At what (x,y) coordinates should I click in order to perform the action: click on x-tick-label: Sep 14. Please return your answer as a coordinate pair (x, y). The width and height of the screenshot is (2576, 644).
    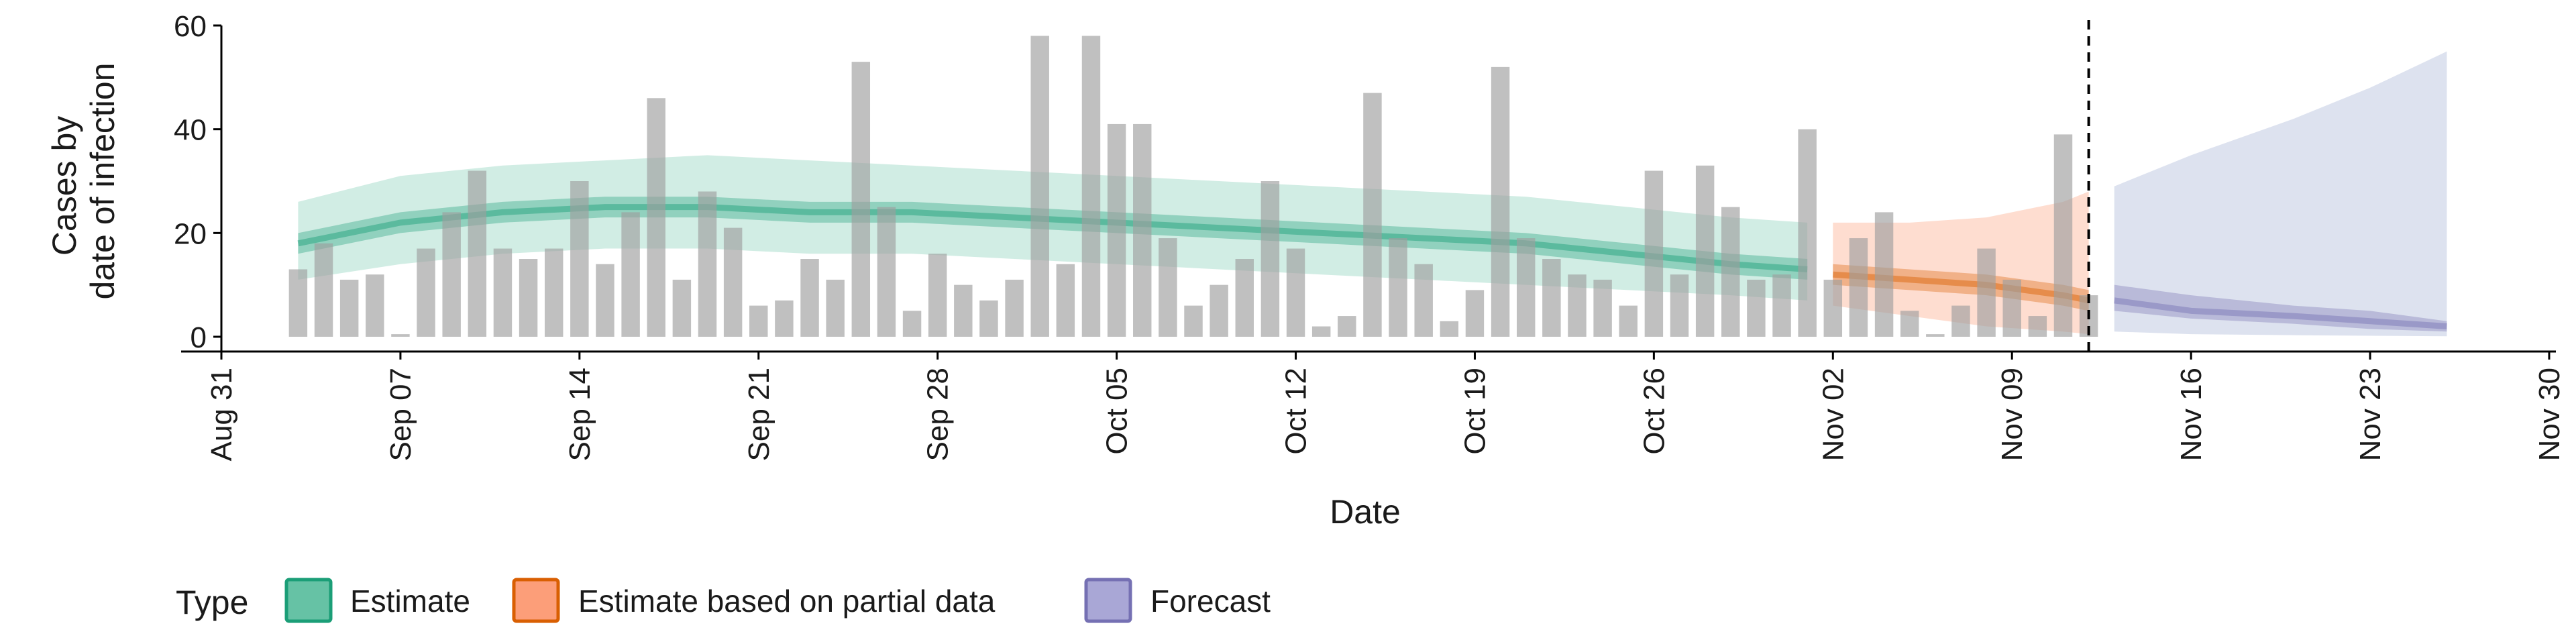
    Looking at the image, I should click on (580, 414).